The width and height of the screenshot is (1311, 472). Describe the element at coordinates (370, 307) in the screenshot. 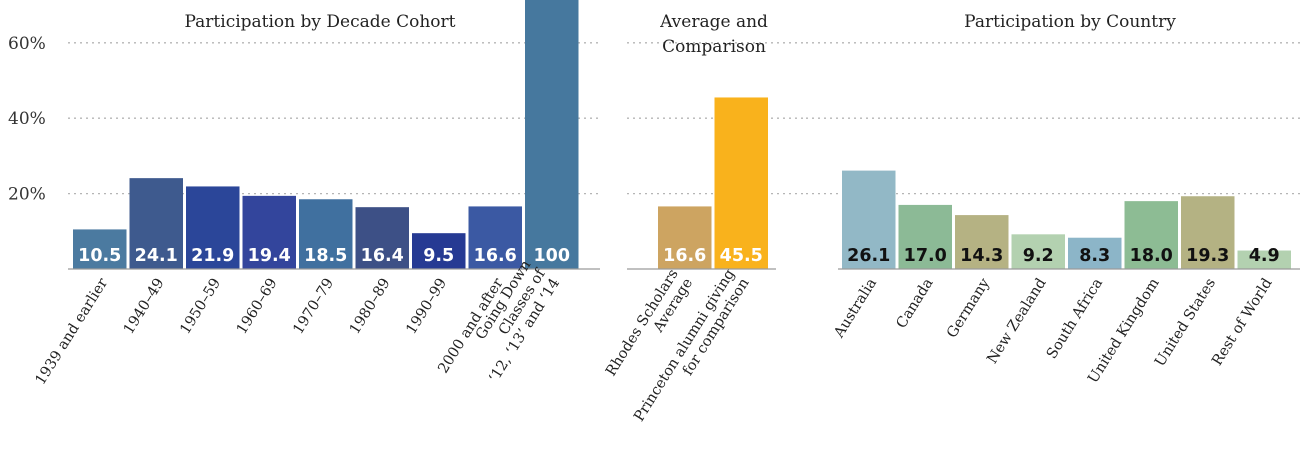

I see `x-tick-label: 1980–89` at that location.